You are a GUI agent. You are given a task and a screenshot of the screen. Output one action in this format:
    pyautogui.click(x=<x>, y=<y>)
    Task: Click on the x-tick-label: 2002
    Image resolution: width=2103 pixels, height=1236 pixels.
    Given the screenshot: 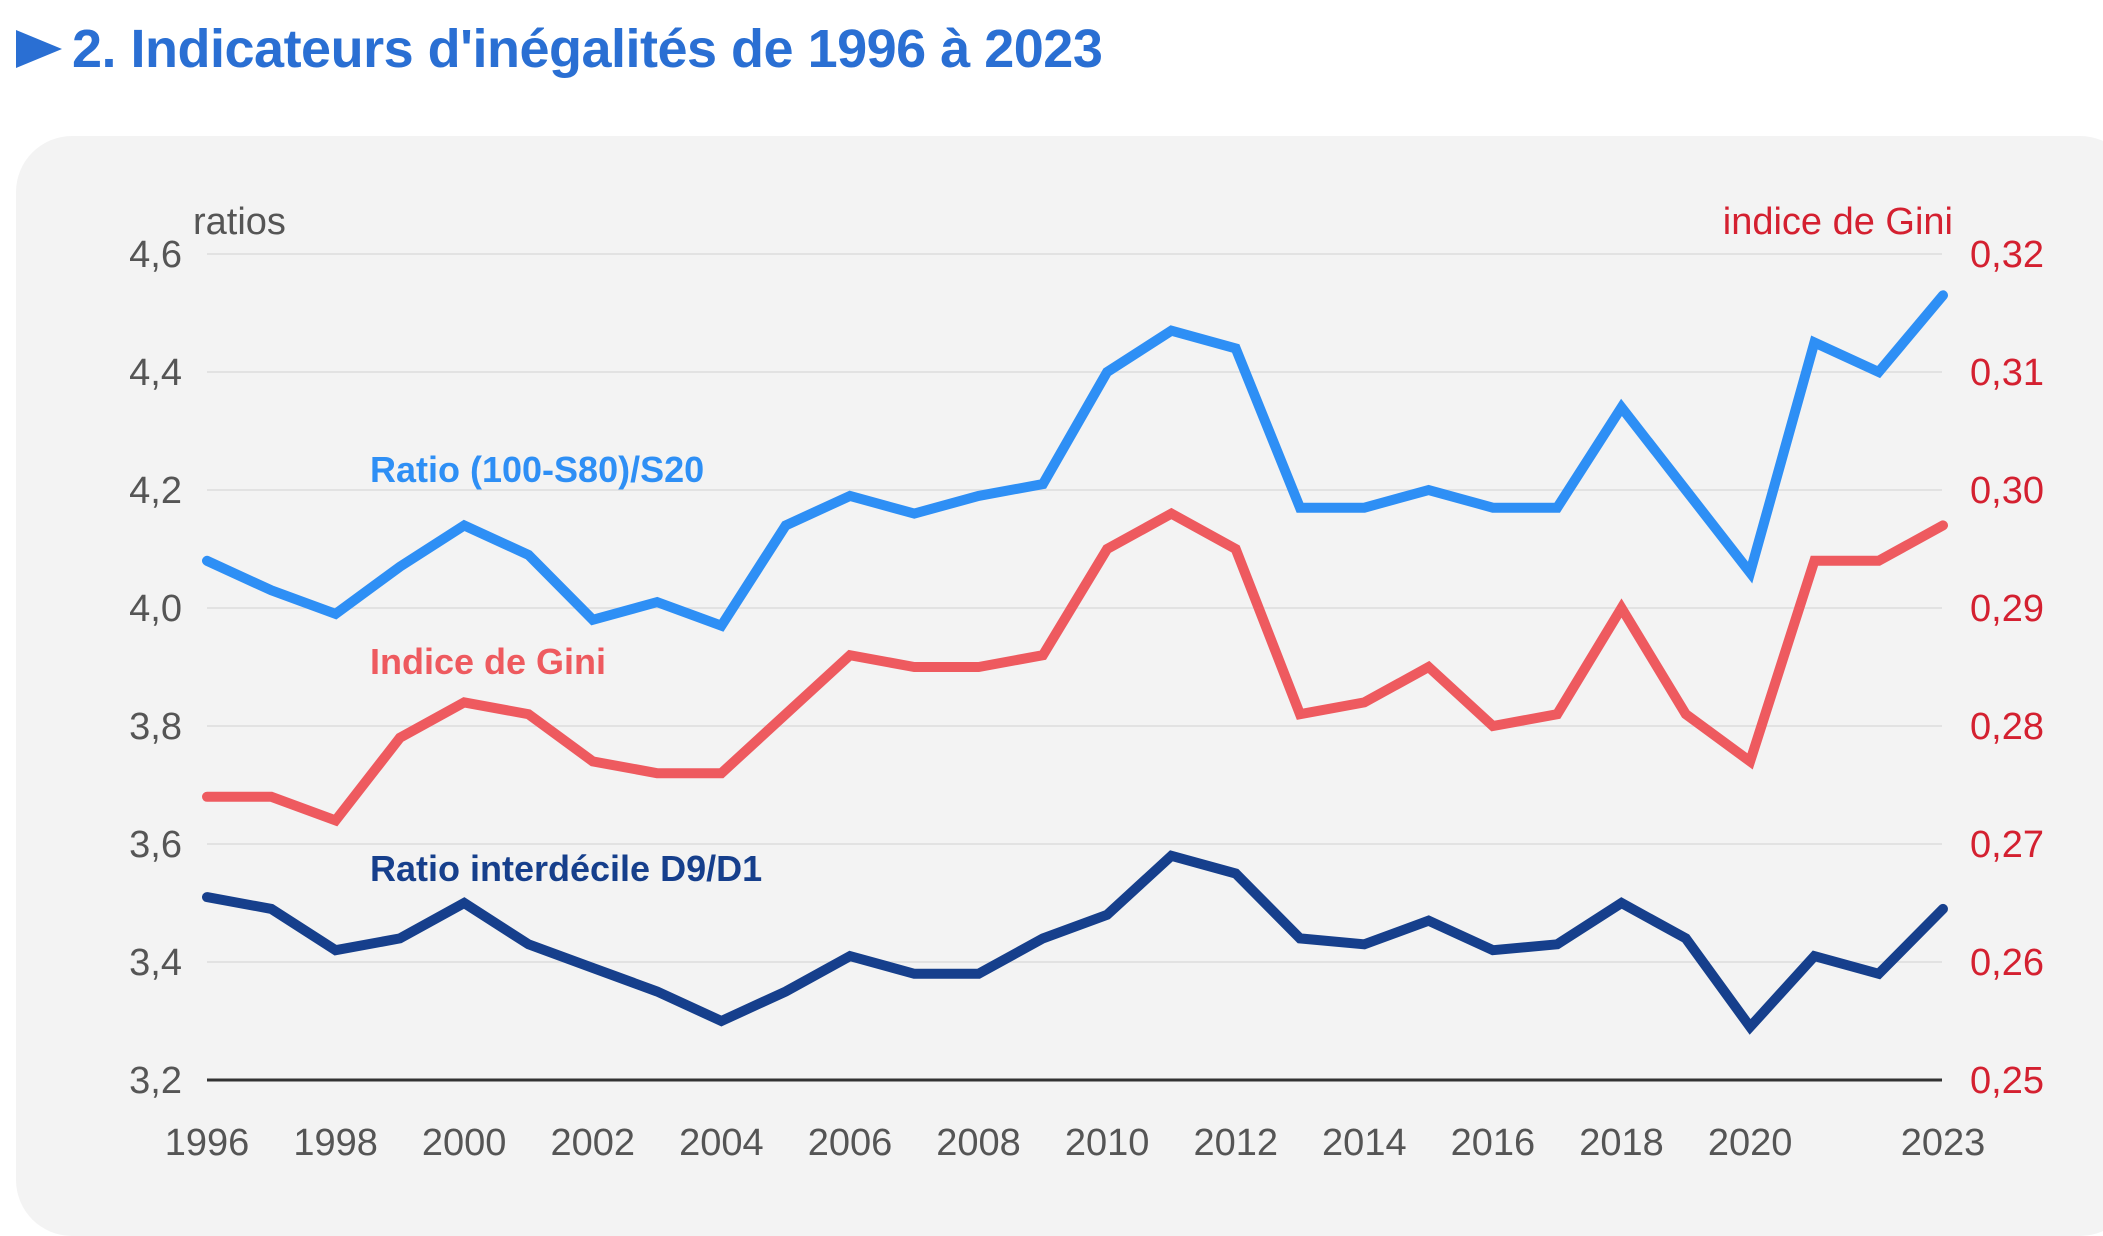 What is the action you would take?
    pyautogui.click(x=593, y=1143)
    